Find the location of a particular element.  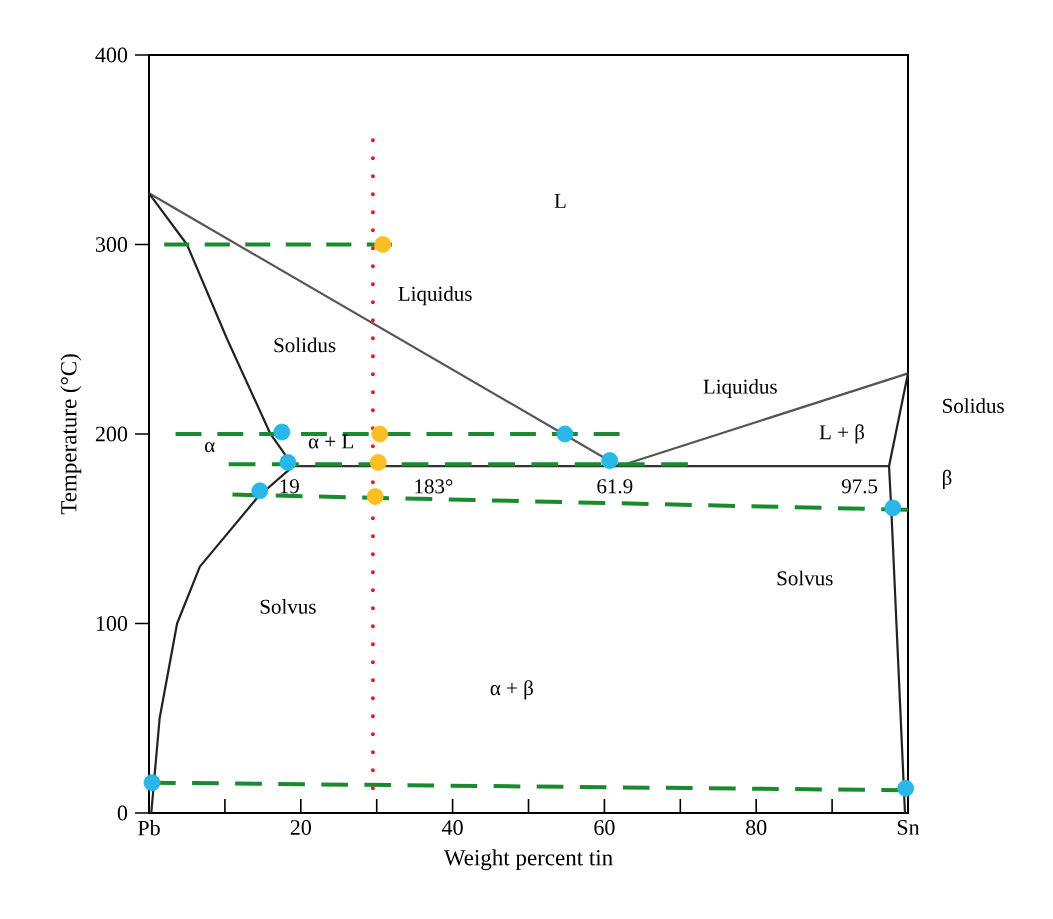

annotation: 183° is located at coordinates (434, 486).